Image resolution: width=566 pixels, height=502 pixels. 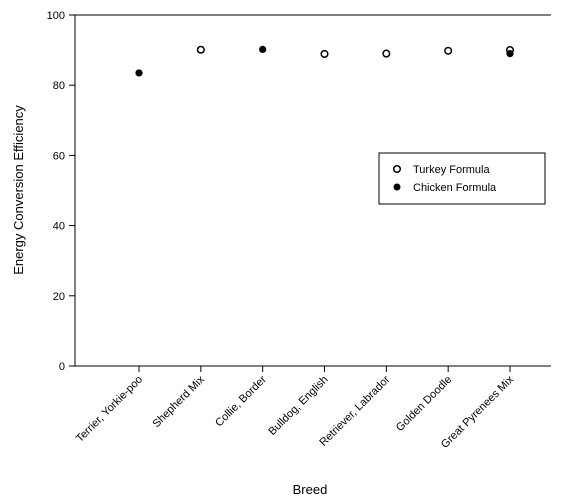 What do you see at coordinates (397, 187) in the screenshot?
I see `legend-marker-chicken` at bounding box center [397, 187].